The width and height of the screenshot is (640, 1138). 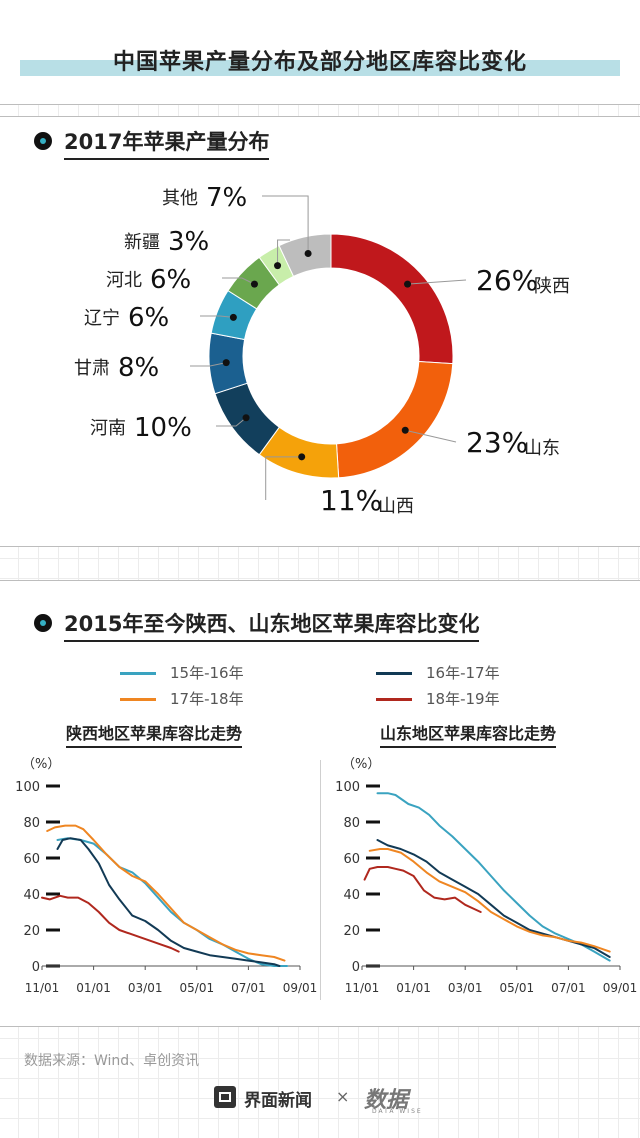 What do you see at coordinates (413, 988) in the screenshot?
I see `x-tick-label: 01/01` at bounding box center [413, 988].